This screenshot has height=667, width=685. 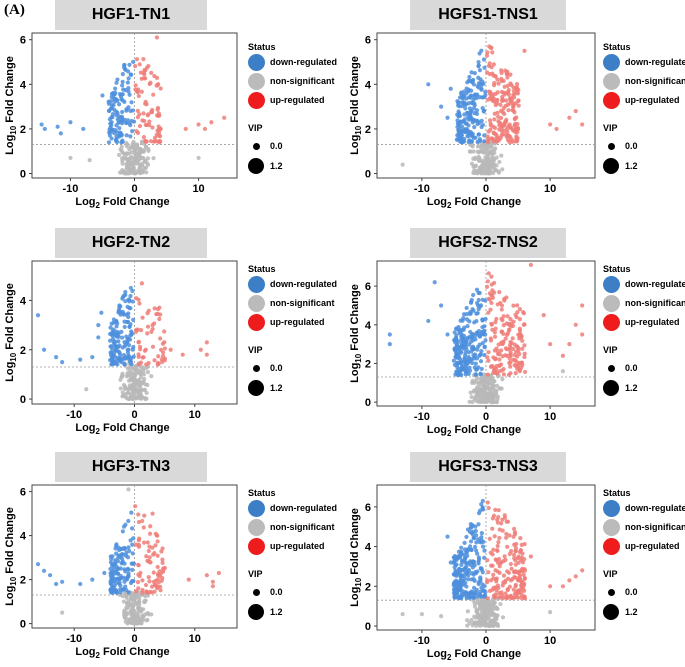 I want to click on panel-title-strip: HGFS1-TNS1, so click(x=488, y=15).